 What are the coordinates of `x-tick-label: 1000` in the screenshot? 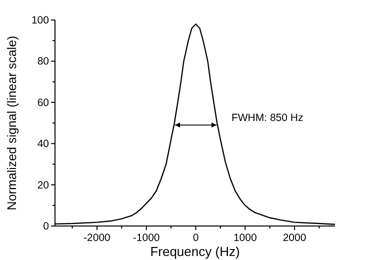 It's located at (245, 238).